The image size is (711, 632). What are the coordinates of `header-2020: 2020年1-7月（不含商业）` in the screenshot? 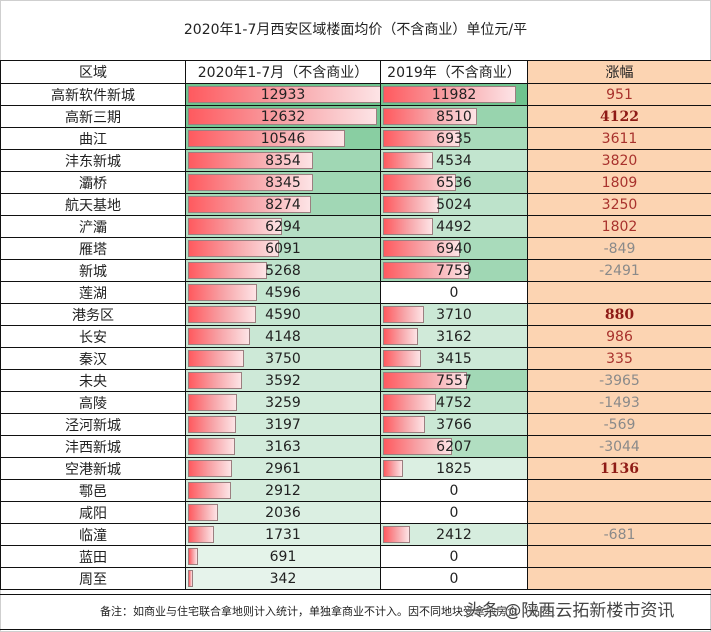 It's located at (283, 72).